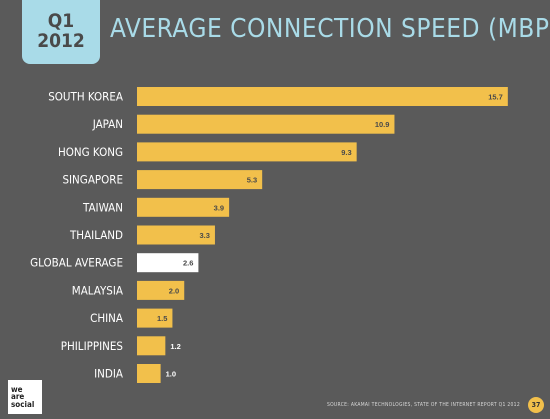  What do you see at coordinates (183, 207) in the screenshot?
I see `bar-taiwan` at bounding box center [183, 207].